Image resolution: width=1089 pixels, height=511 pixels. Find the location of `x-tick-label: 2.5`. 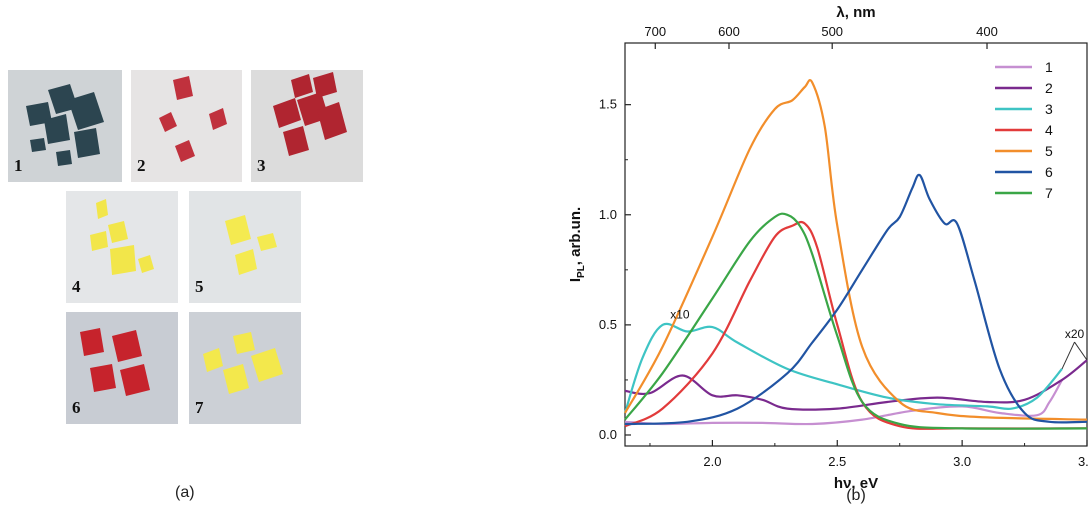

x-tick-label: 2.5 is located at coordinates (837, 461).